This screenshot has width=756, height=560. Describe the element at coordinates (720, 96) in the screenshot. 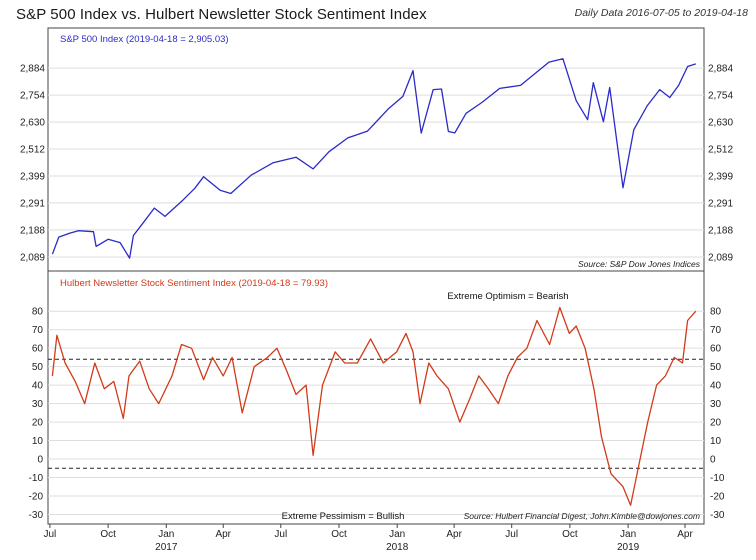

I see `spx-right-tick-label: 2,754` at that location.